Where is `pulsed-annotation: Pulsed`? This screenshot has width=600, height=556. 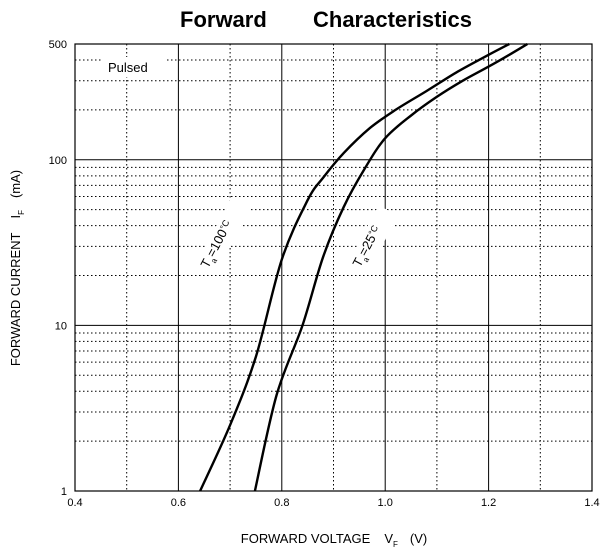
pulsed-annotation: Pulsed is located at coordinates (128, 67).